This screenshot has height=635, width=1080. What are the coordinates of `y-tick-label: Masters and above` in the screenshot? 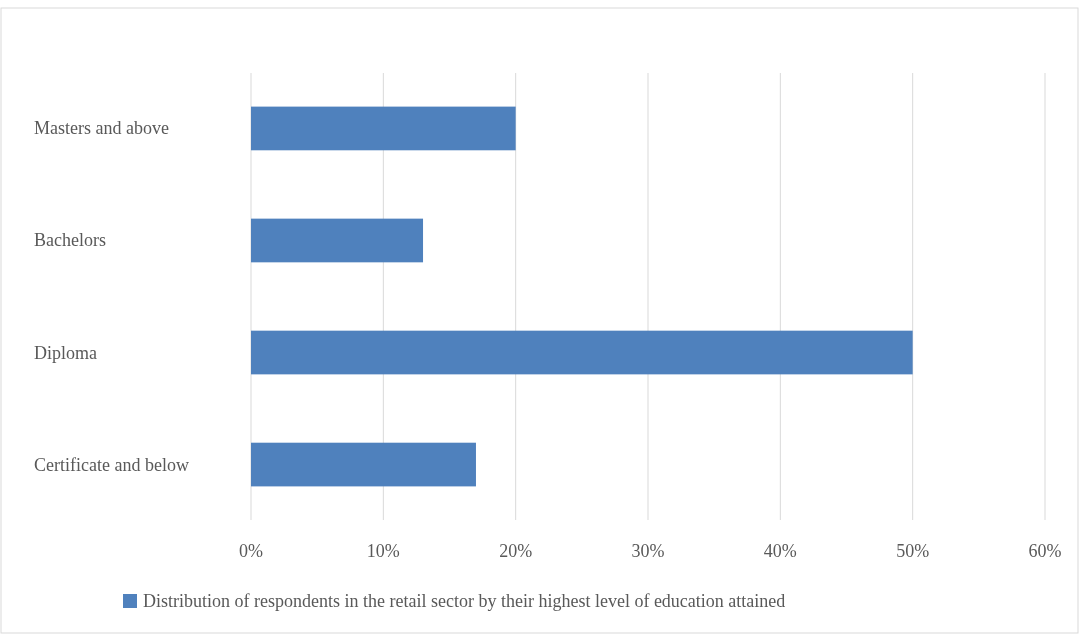 It's located at (101, 128).